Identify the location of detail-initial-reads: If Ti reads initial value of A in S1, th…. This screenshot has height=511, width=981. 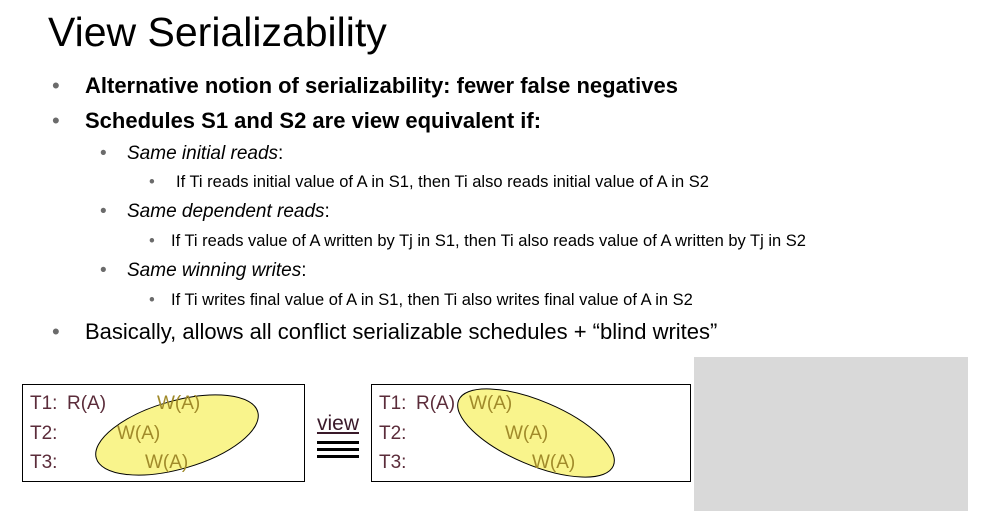
(442, 182).